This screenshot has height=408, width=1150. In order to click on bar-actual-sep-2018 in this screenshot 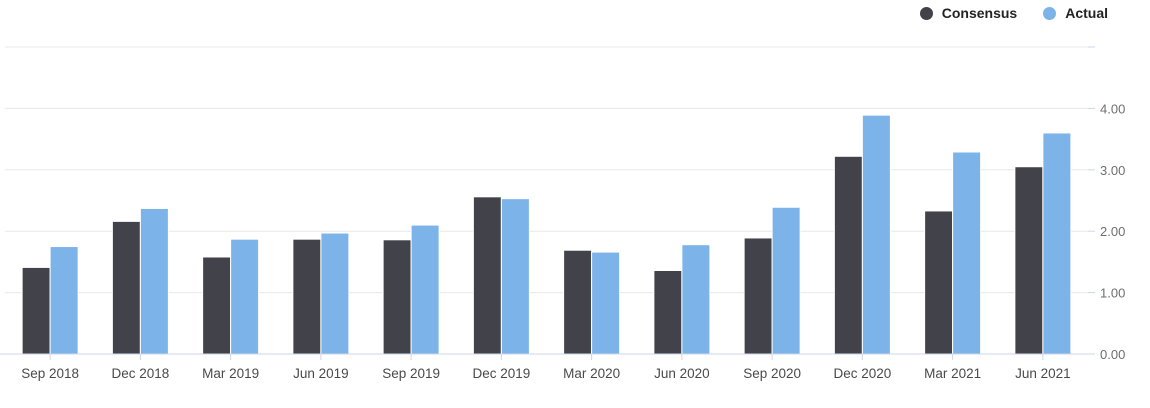, I will do `click(64, 300)`.